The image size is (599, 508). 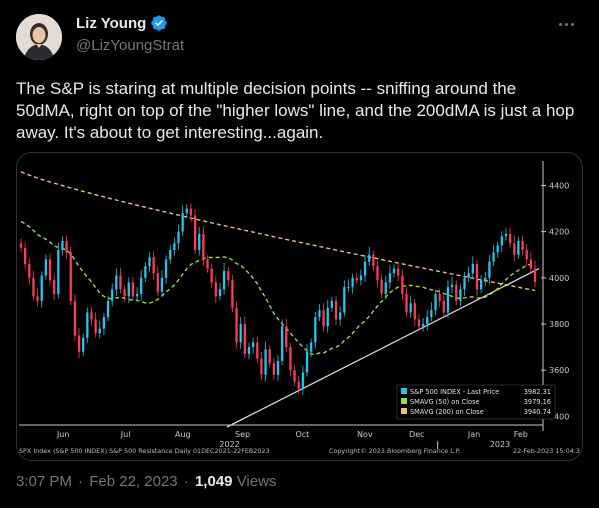 What do you see at coordinates (559, 232) in the screenshot?
I see `y-tick-label: 4200` at bounding box center [559, 232].